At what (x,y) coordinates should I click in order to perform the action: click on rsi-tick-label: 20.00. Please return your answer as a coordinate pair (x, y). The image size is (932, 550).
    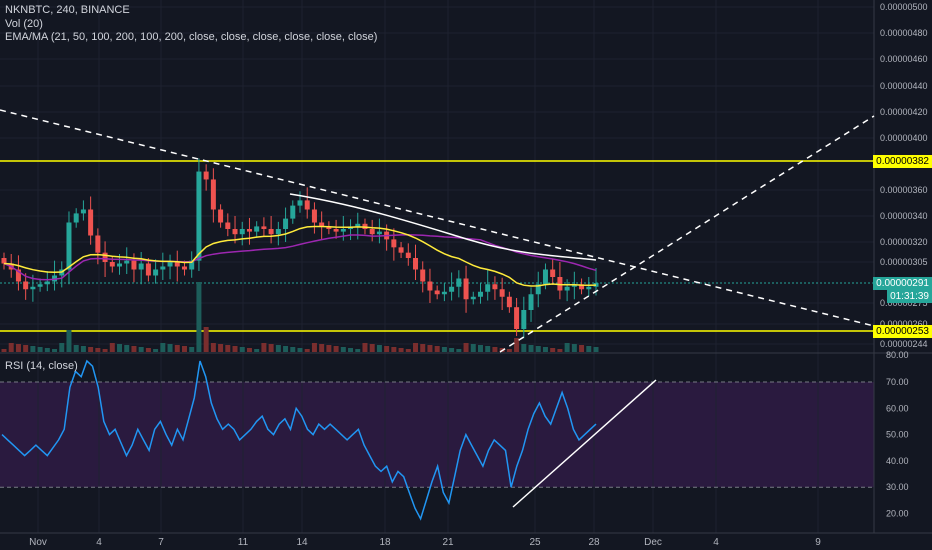
    Looking at the image, I should click on (897, 514).